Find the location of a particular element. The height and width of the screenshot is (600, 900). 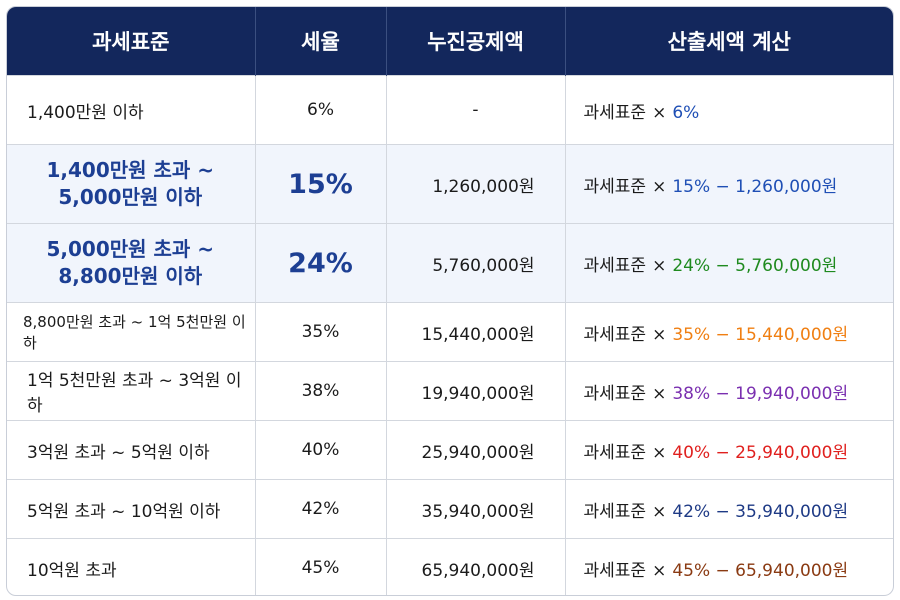

calc-expression: 42% − 35,940,000원 is located at coordinates (760, 511).